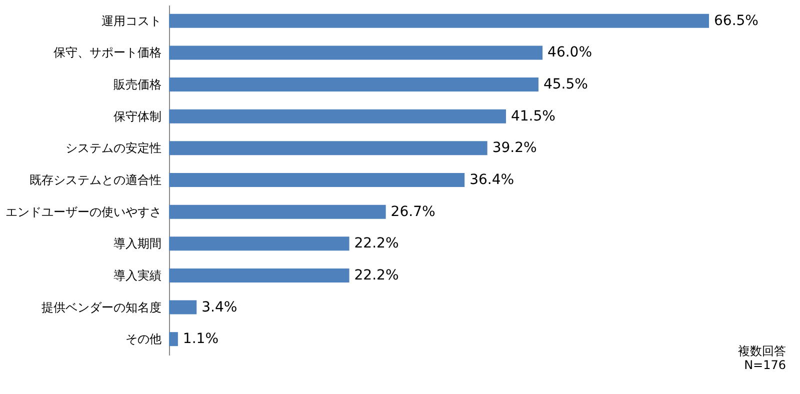  What do you see at coordinates (138, 275) in the screenshot?
I see `y-tick-label: 導入実績` at bounding box center [138, 275].